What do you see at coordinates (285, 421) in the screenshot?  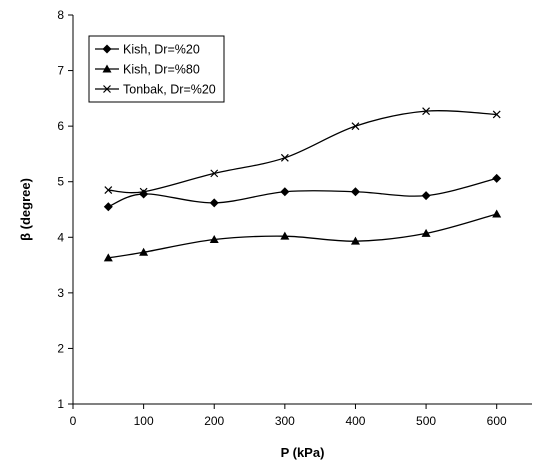 I see `x-tick-label: 300` at bounding box center [285, 421].